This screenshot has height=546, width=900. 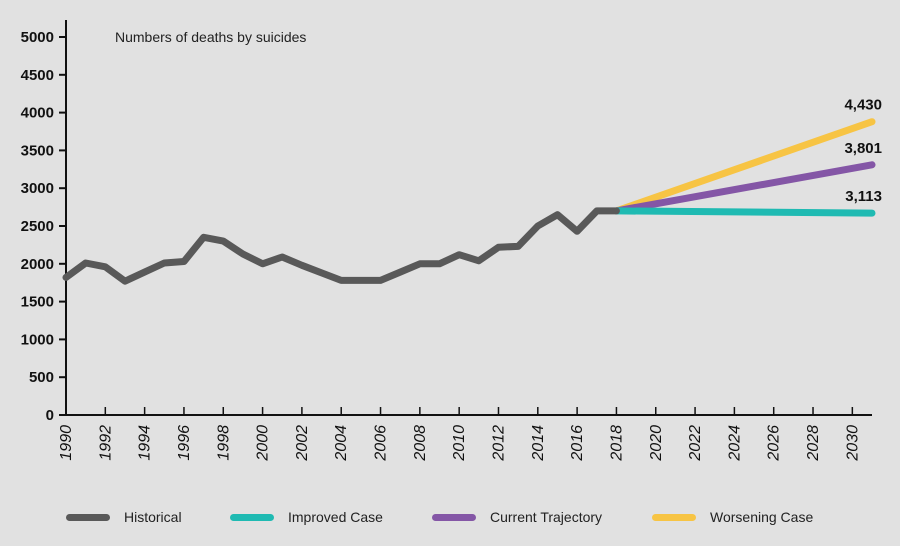 What do you see at coordinates (734, 443) in the screenshot?
I see `x-tick-label: 2024` at bounding box center [734, 443].